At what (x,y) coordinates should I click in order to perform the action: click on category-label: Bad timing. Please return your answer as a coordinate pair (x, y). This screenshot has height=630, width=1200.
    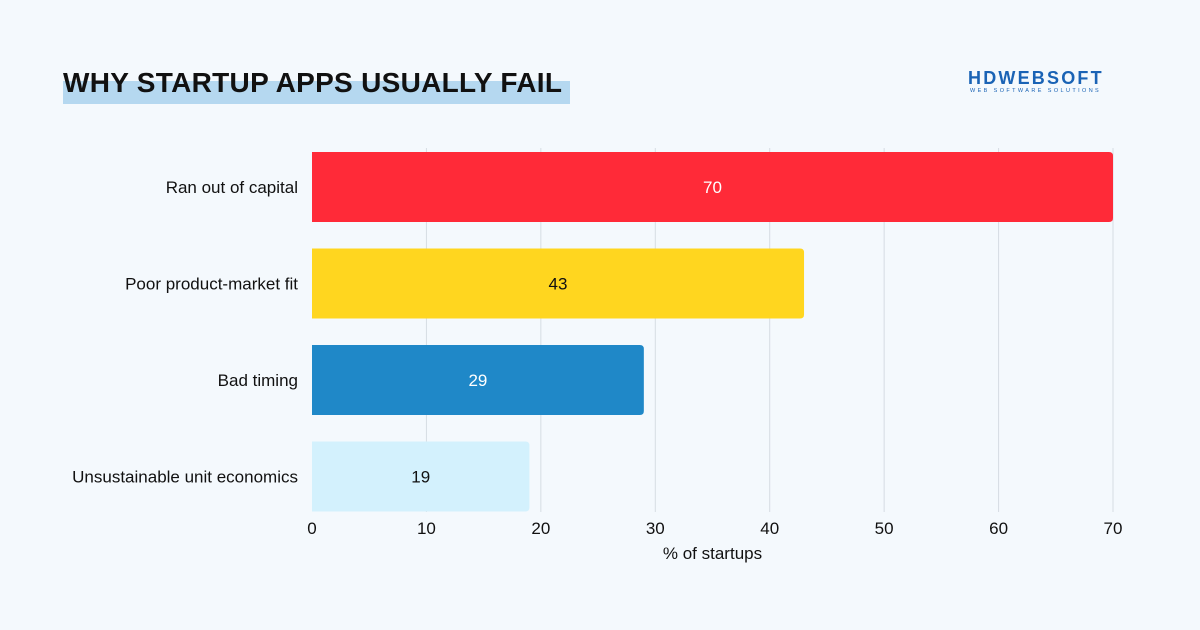
    Looking at the image, I should click on (258, 380).